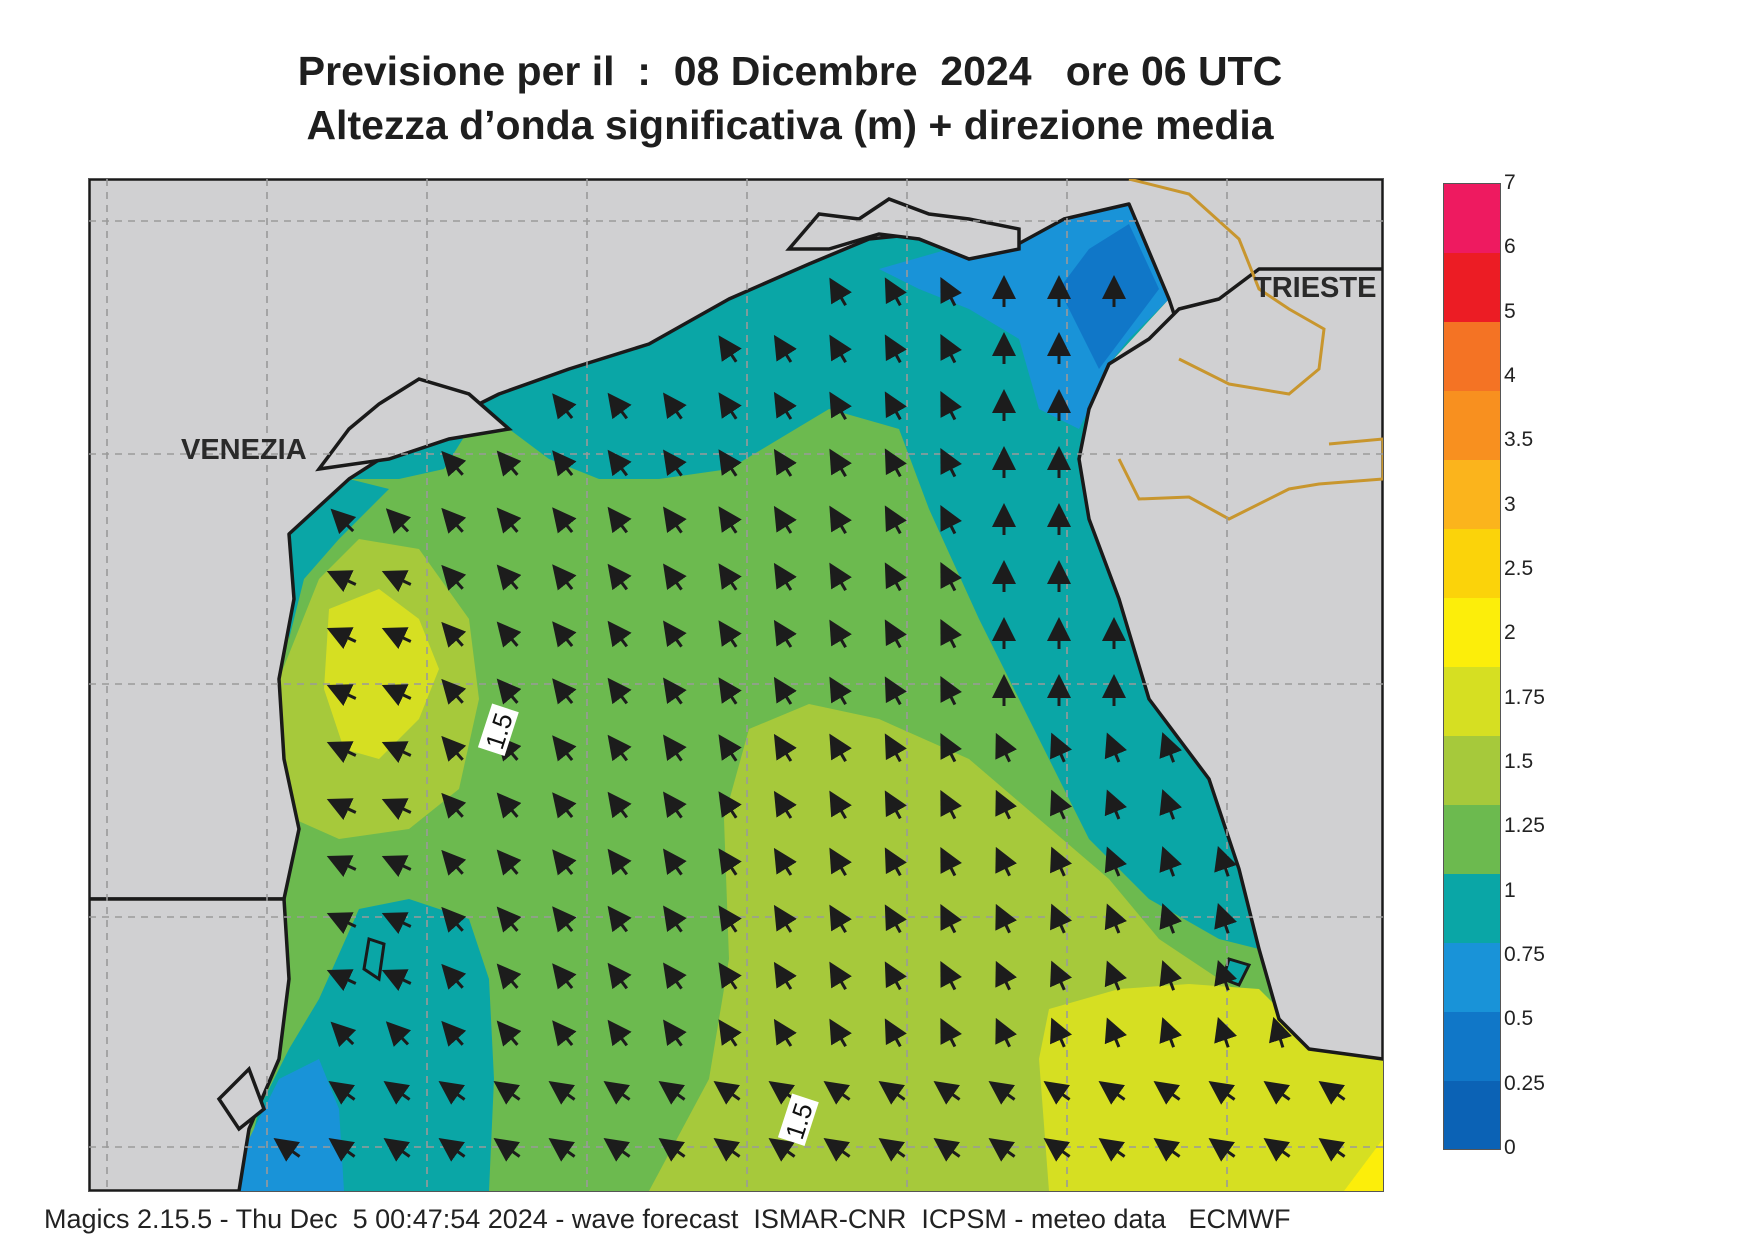 The image size is (1755, 1242). What do you see at coordinates (339, 559) in the screenshot?
I see `wave-band-1-1.25-venezia` at bounding box center [339, 559].